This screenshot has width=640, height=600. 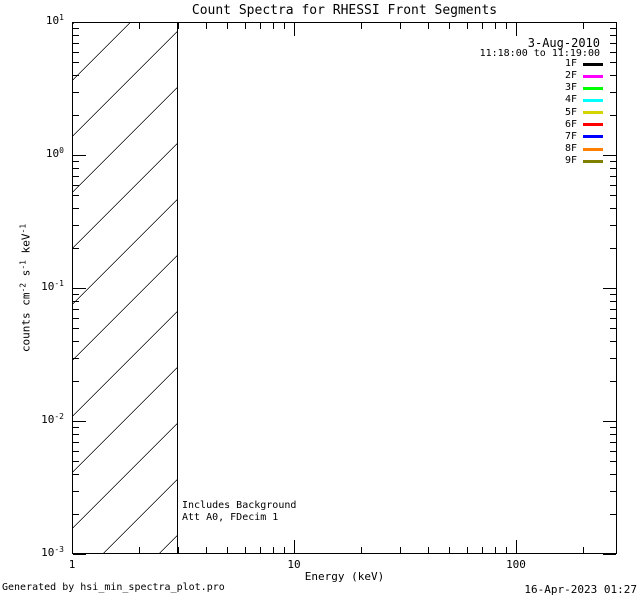 What do you see at coordinates (72, 564) in the screenshot?
I see `x-axis-tick-label: 1` at bounding box center [72, 564].